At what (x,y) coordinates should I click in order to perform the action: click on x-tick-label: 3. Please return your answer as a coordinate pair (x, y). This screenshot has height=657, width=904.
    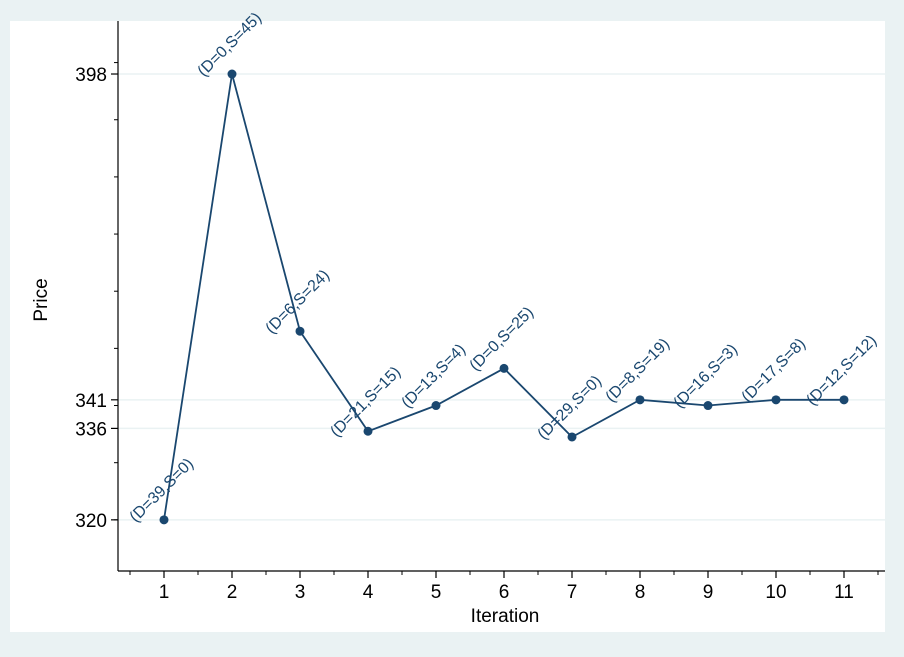
    Looking at the image, I should click on (300, 592).